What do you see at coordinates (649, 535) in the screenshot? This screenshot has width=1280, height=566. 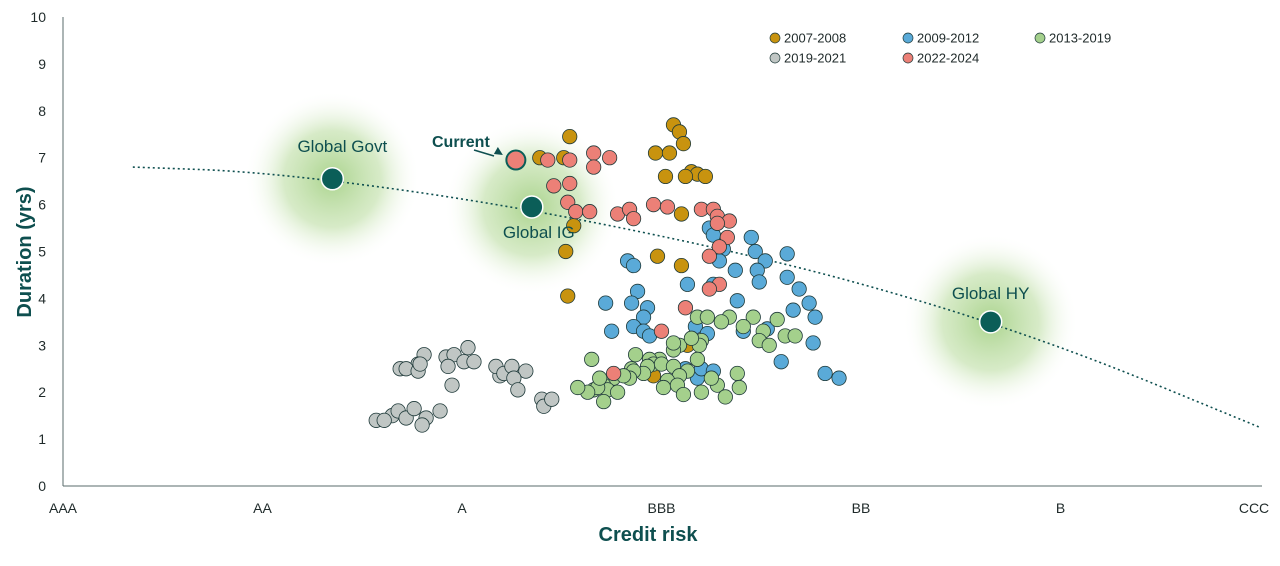 I see `x-axis-title: Credit risk` at bounding box center [649, 535].